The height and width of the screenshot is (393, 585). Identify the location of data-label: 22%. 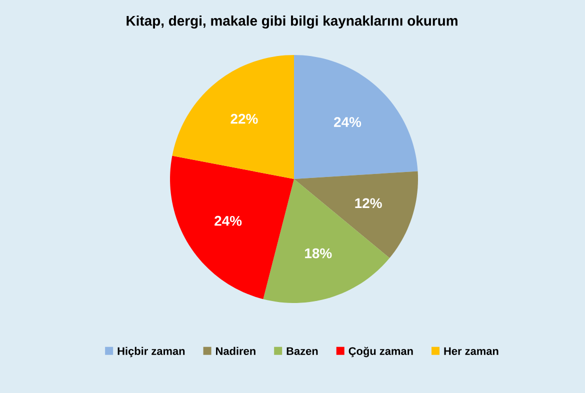
(244, 119).